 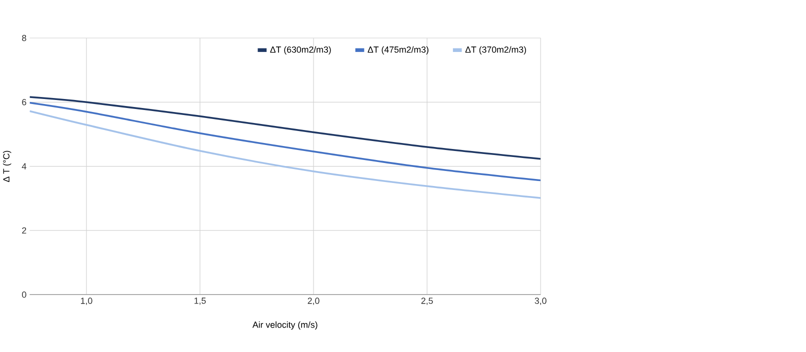 I want to click on x-tick-label: 1,0, so click(x=86, y=302).